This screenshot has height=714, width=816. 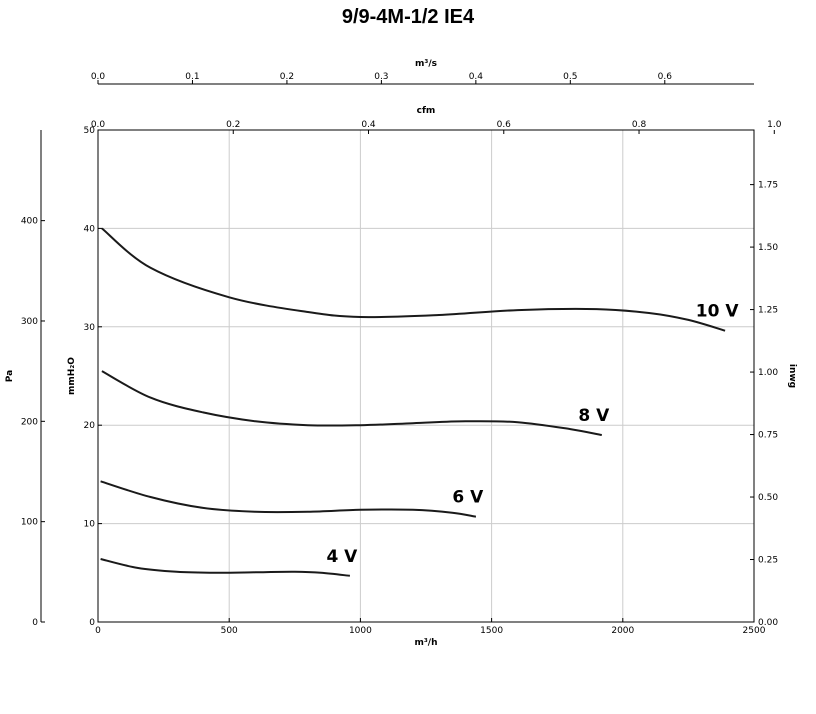 I want to click on curve-label-4v: 4 V, so click(x=342, y=557).